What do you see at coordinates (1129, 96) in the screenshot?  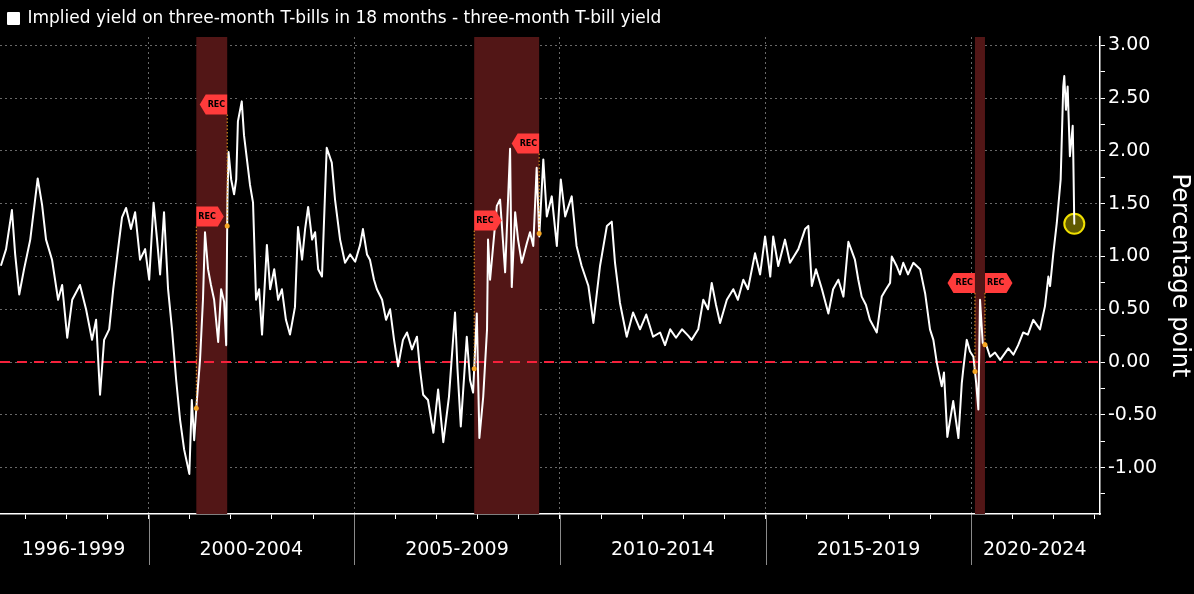 I see `y-tick-label: 2.50` at bounding box center [1129, 96].